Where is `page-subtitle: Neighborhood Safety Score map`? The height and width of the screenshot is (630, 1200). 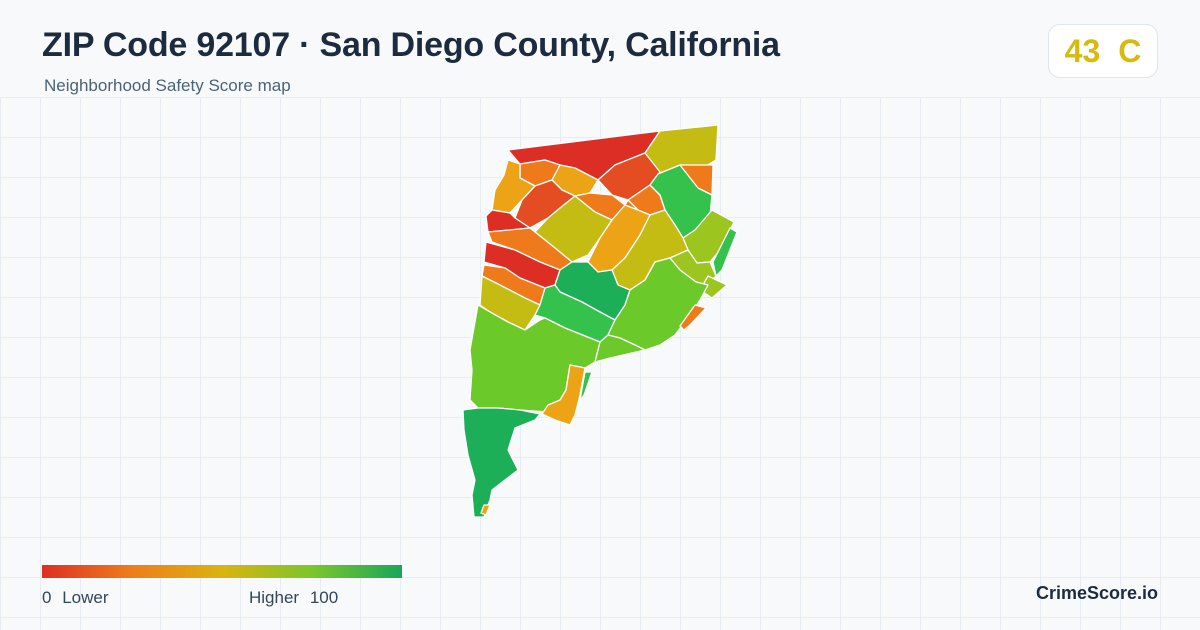 page-subtitle: Neighborhood Safety Score map is located at coordinates (167, 85).